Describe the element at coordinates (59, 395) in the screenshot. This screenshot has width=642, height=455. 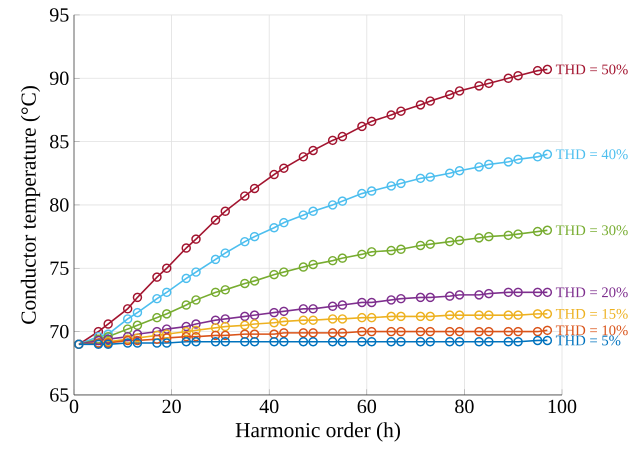
I see `y-tick-label: 65` at that location.